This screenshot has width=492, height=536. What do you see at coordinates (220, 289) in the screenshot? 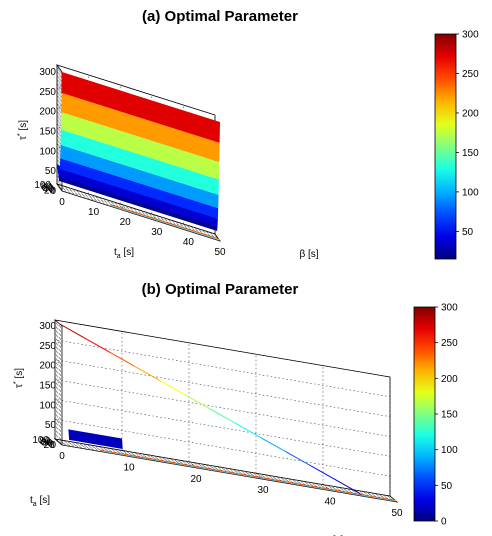
I see `chart-b-title: (b) Optimal Parameter` at bounding box center [220, 289].